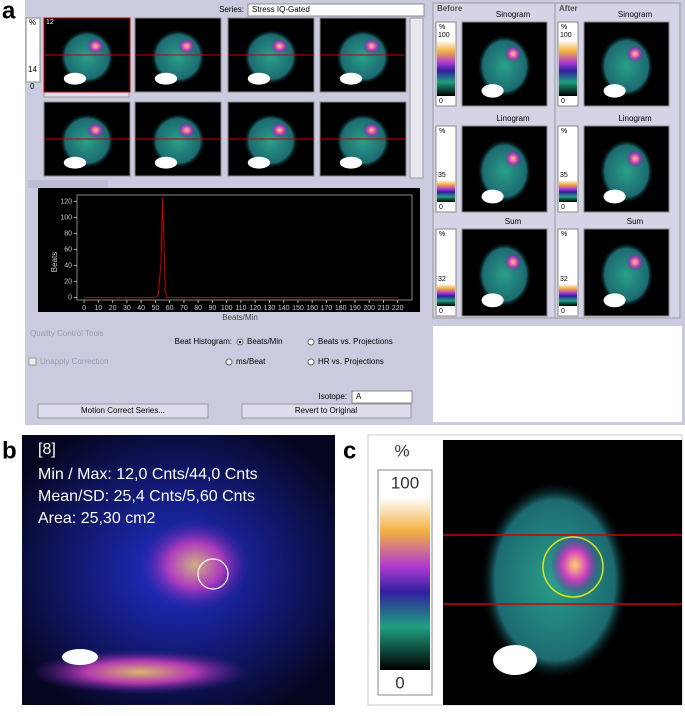  I want to click on x-tick-label: 80, so click(198, 308).